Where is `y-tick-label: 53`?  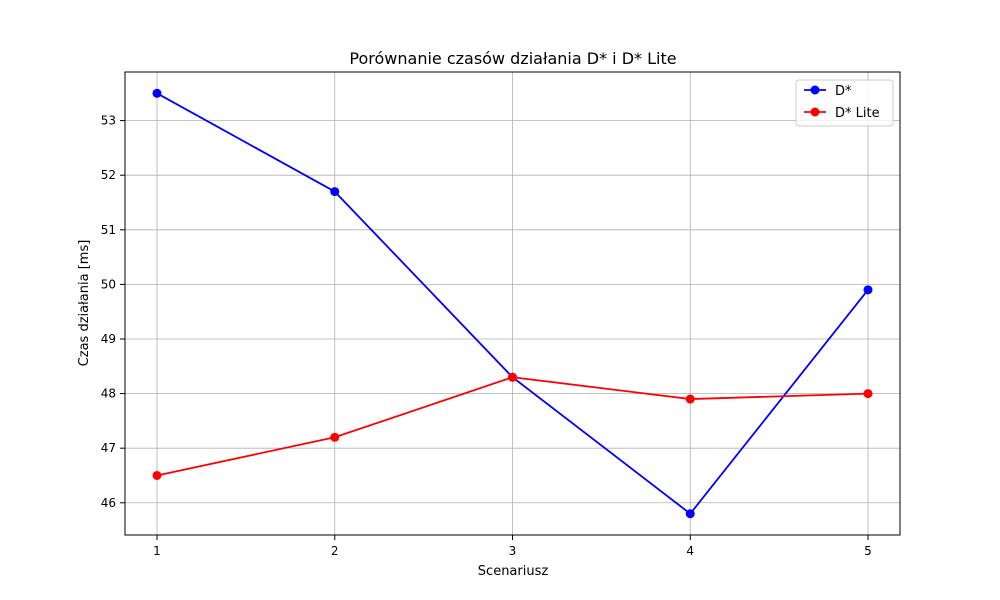
y-tick-label: 53 is located at coordinates (108, 121).